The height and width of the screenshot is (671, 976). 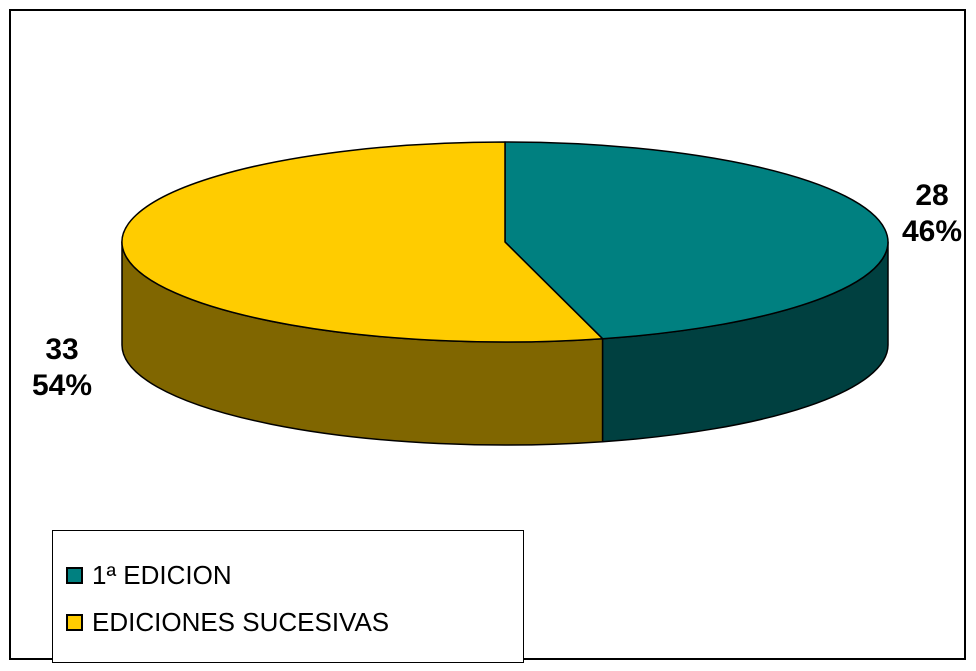 What do you see at coordinates (62, 368) in the screenshot?
I see `data-label-ediciones-sucesivas: 33 54%` at bounding box center [62, 368].